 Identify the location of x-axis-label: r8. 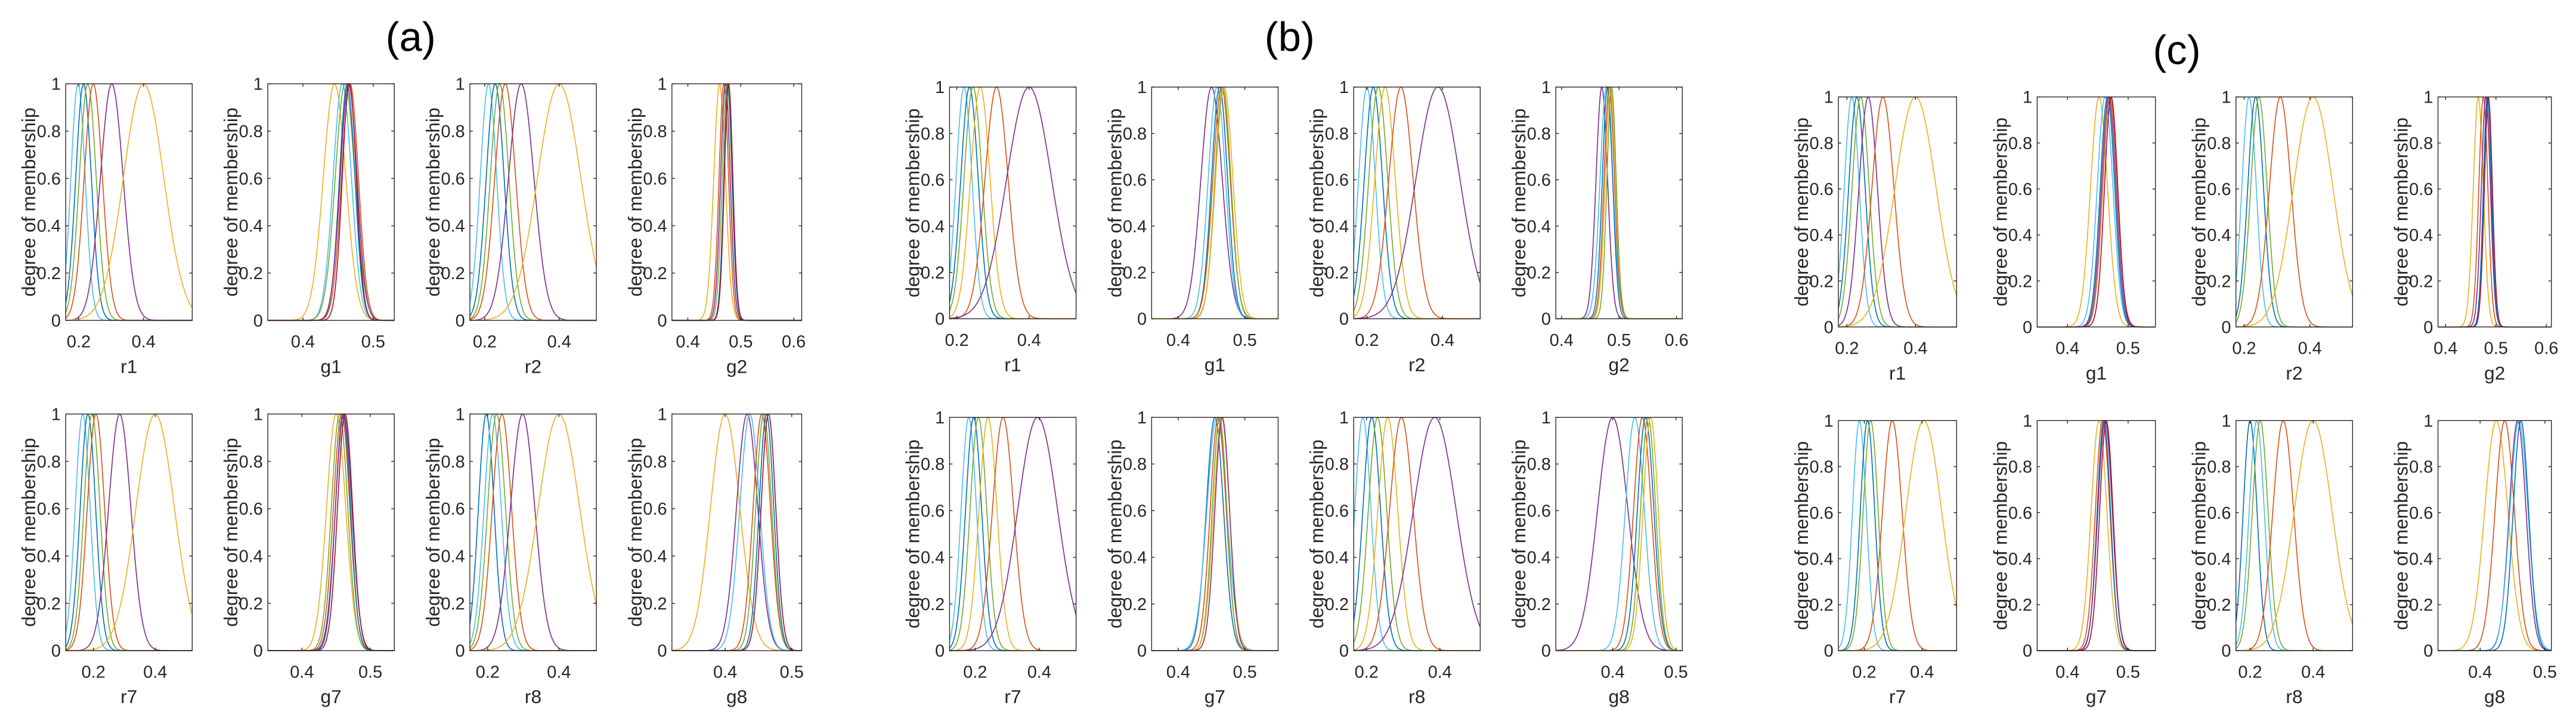
(533, 696).